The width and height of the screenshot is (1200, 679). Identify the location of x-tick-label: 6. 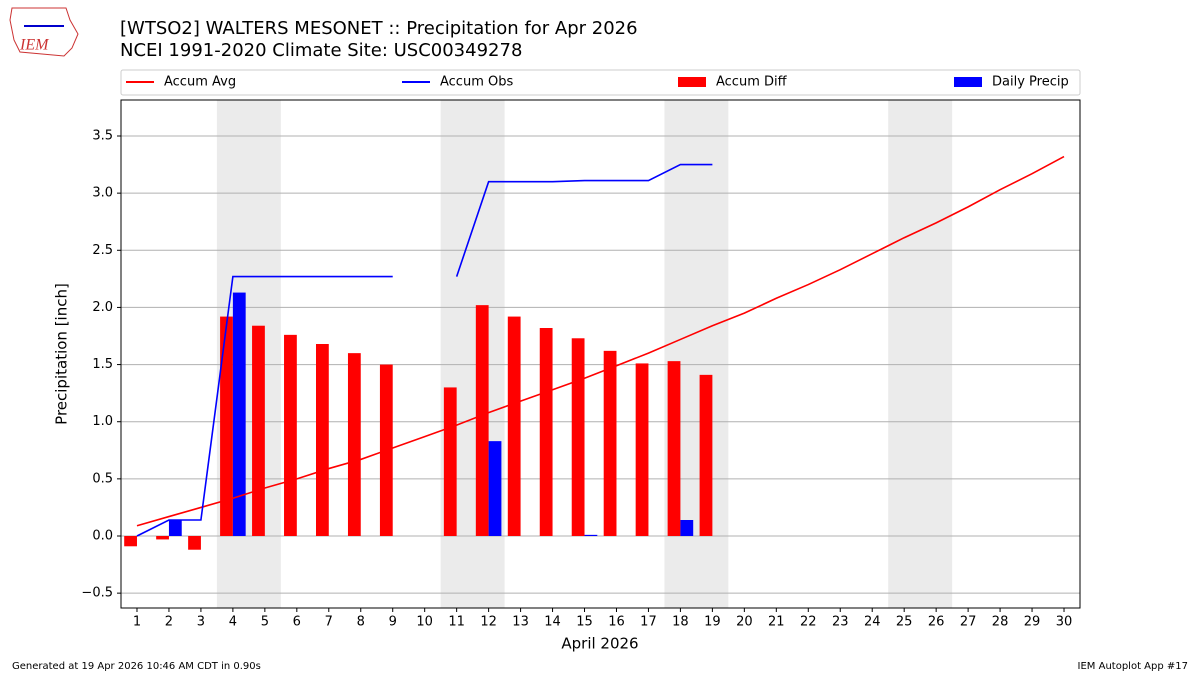
(297, 622).